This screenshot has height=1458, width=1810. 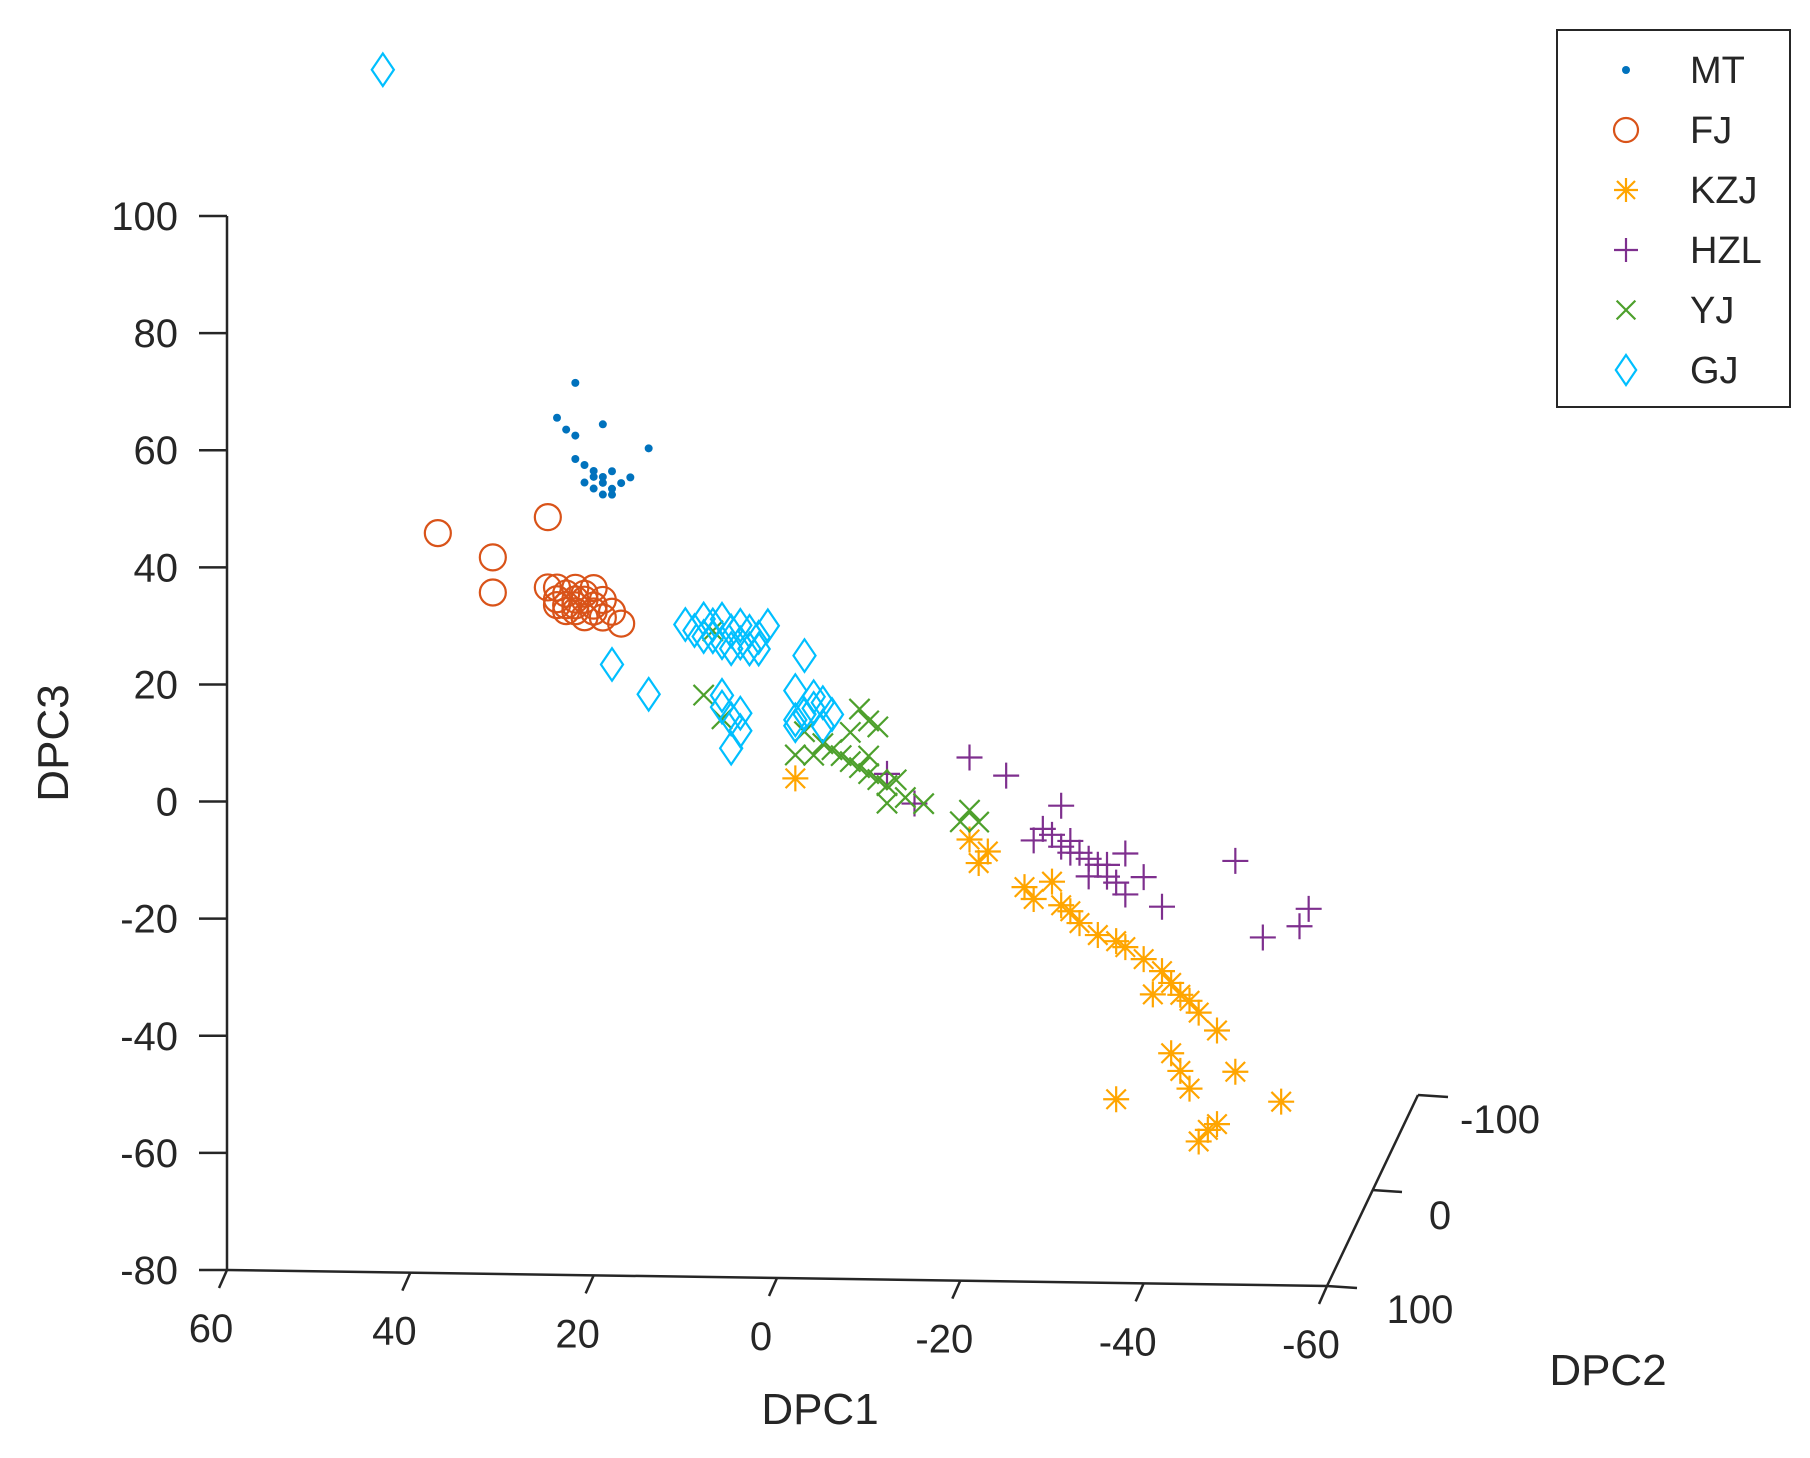 I want to click on series-fj, so click(x=529, y=570).